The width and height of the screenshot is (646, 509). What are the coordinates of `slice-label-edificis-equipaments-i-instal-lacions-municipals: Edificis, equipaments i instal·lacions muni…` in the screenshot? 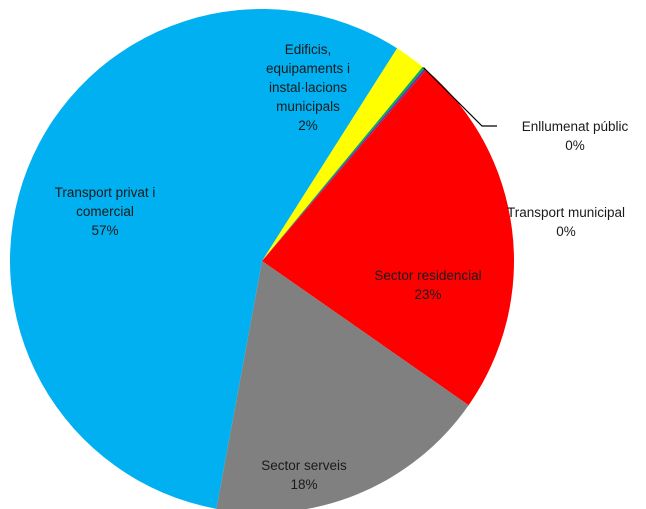 It's located at (308, 87).